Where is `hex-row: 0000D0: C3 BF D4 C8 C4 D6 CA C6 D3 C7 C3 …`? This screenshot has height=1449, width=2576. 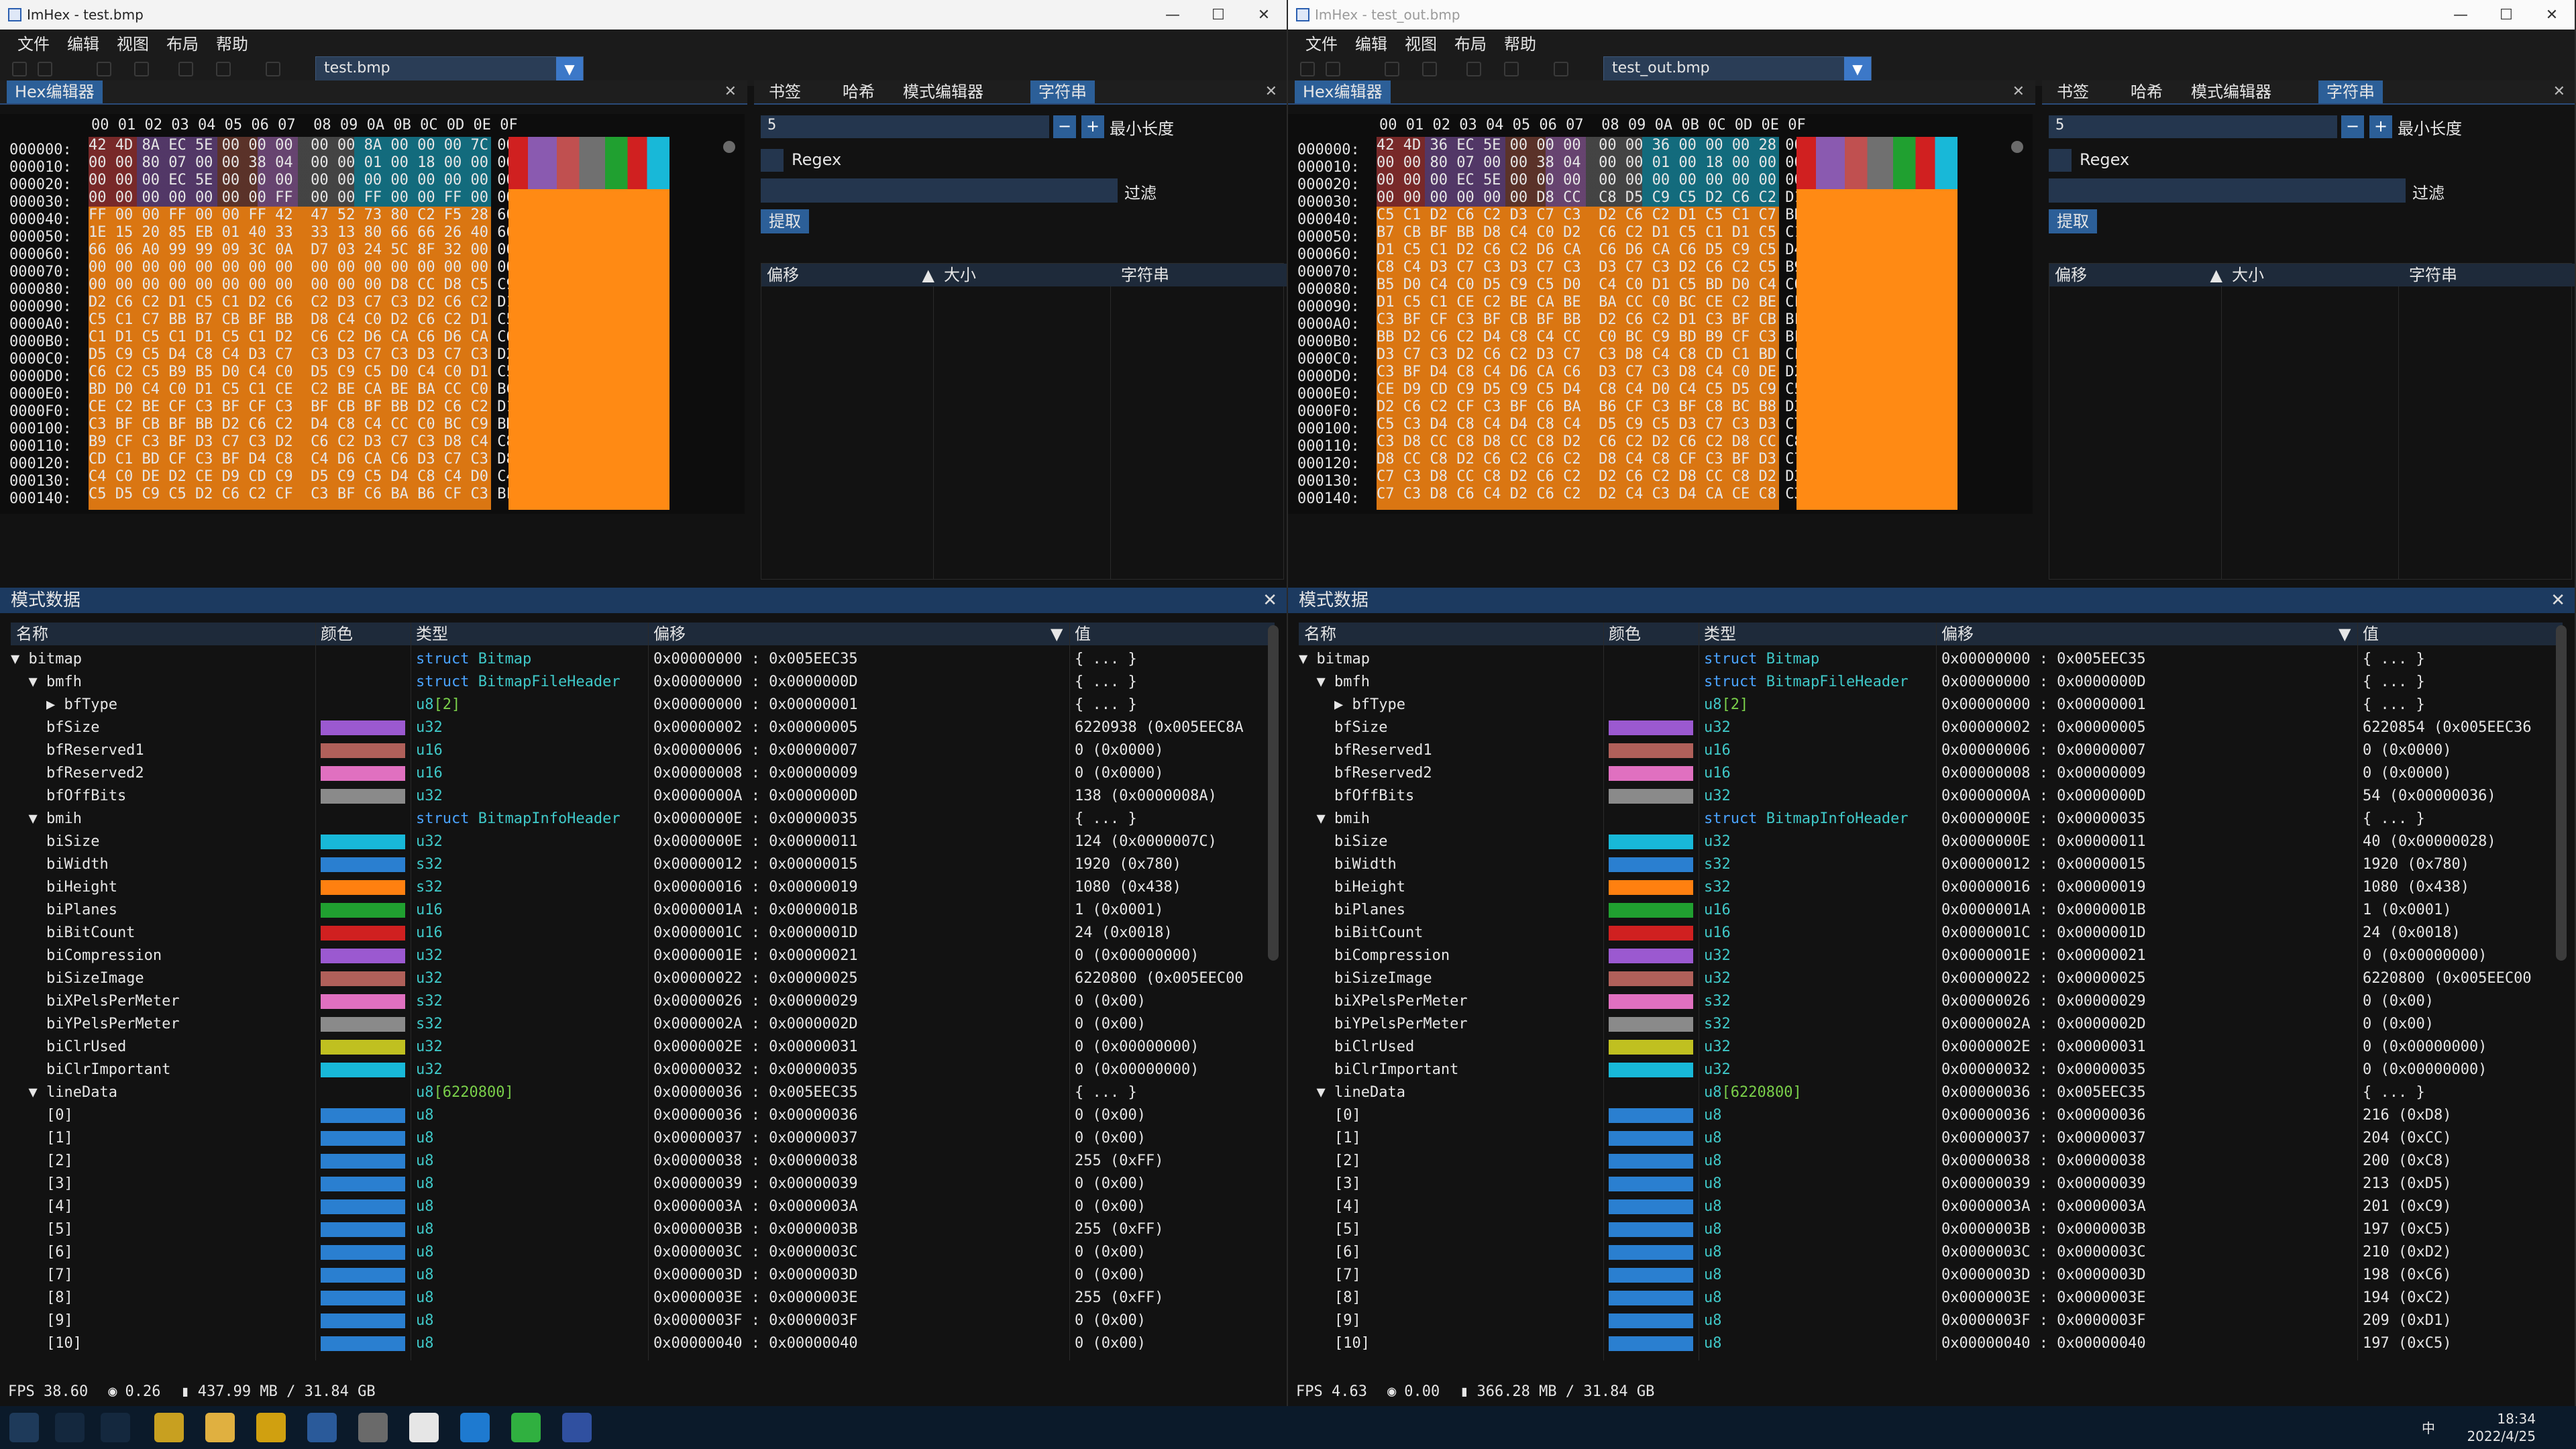
hex-row: 0000D0: C3 BF D4 C8 C4 D6 CA C6 D3 C7 C3 … is located at coordinates (1550, 374).